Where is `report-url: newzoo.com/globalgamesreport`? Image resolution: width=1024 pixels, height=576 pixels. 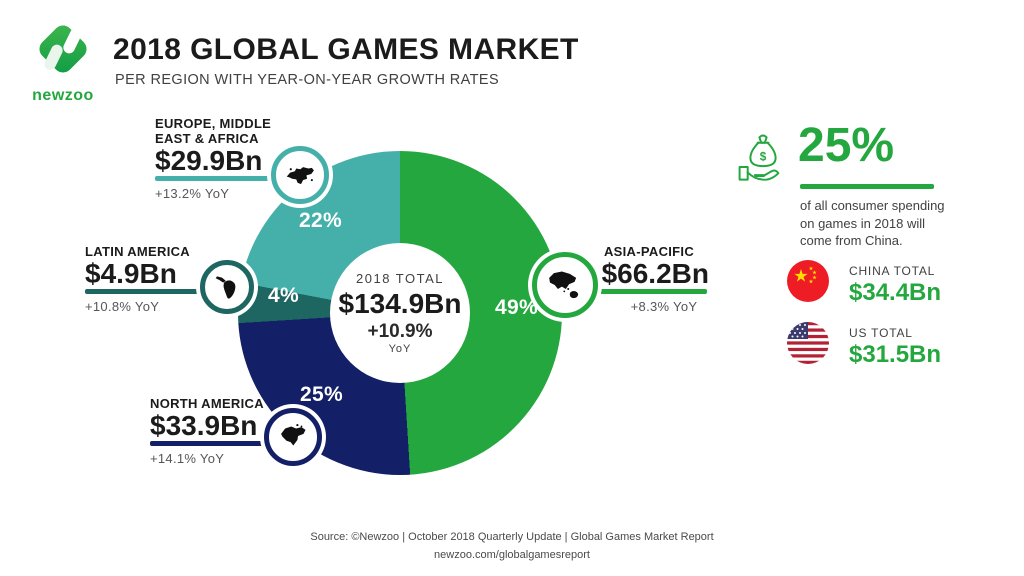 report-url: newzoo.com/globalgamesreport is located at coordinates (512, 555).